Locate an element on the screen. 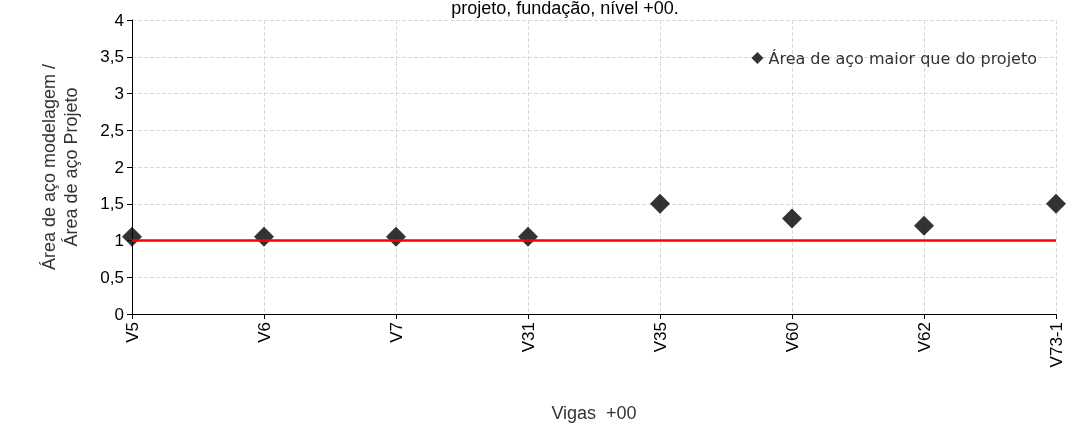 The image size is (1067, 427). y-tick-label: 0,5 is located at coordinates (112, 277).